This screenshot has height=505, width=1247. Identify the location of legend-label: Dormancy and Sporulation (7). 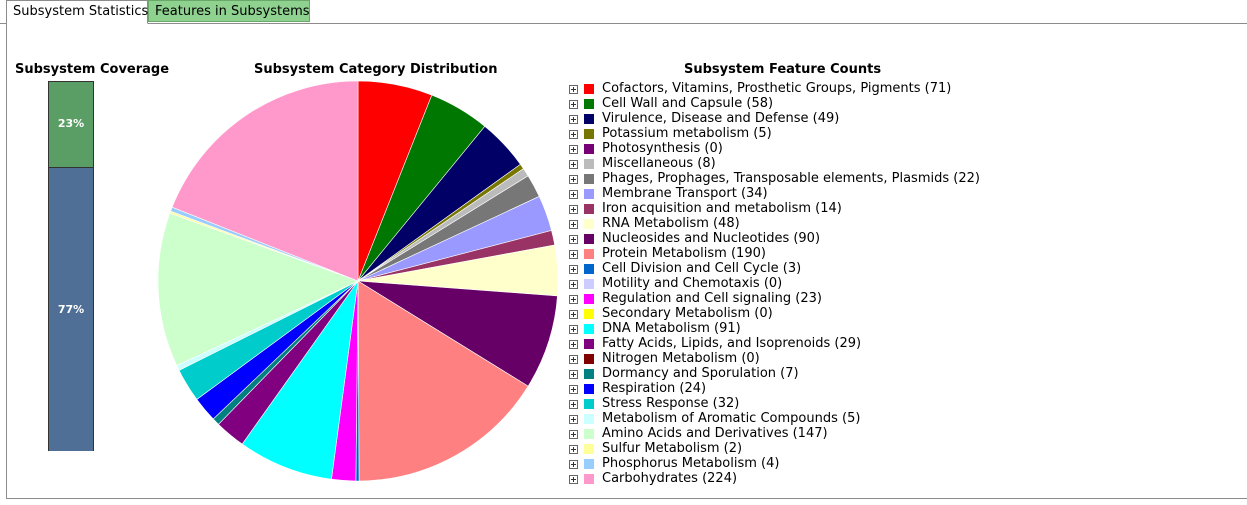
(700, 373).